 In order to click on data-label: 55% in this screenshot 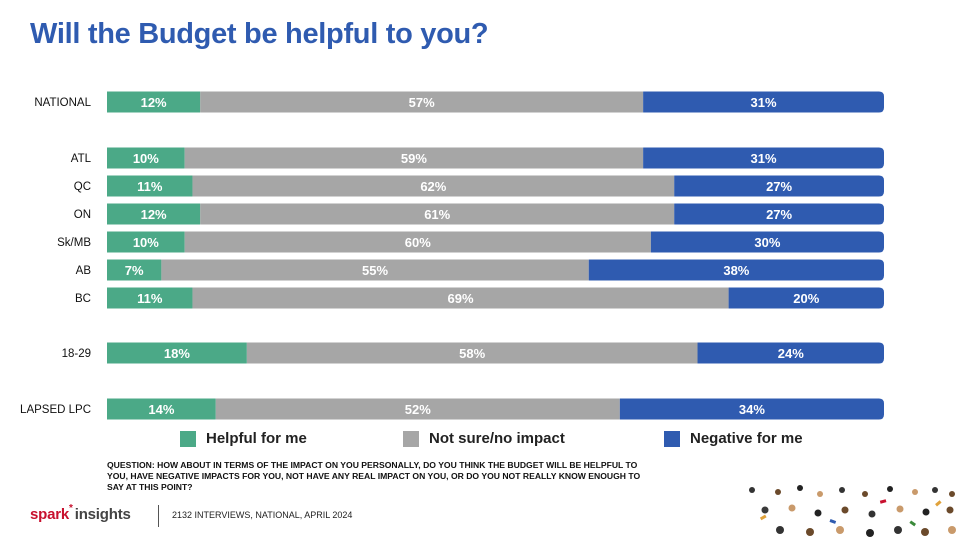, I will do `click(375, 270)`.